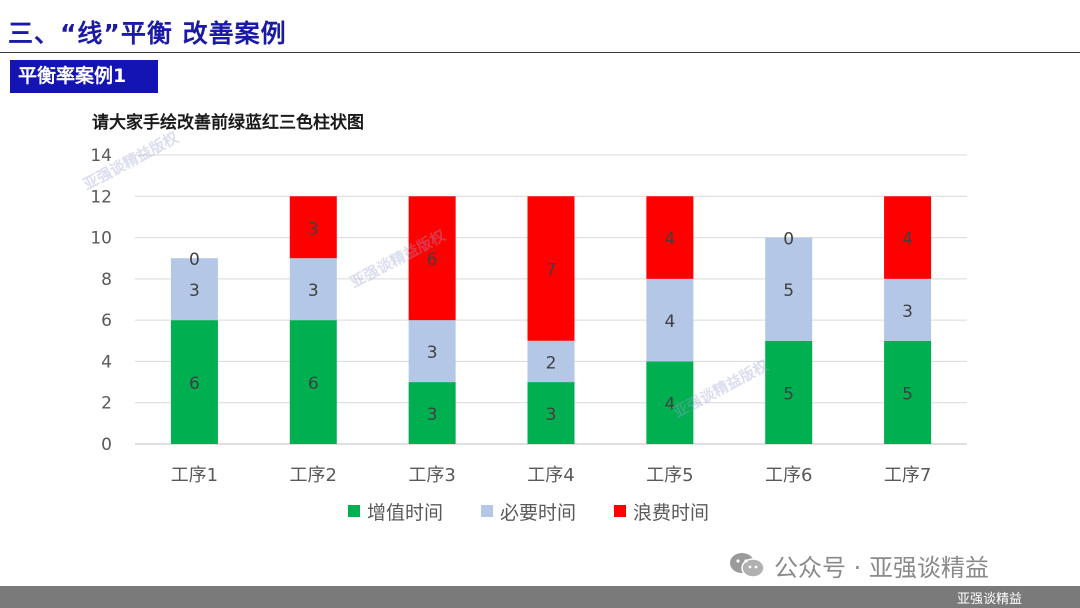  What do you see at coordinates (989, 599) in the screenshot?
I see `footer-brand: 亚强谈精益` at bounding box center [989, 599].